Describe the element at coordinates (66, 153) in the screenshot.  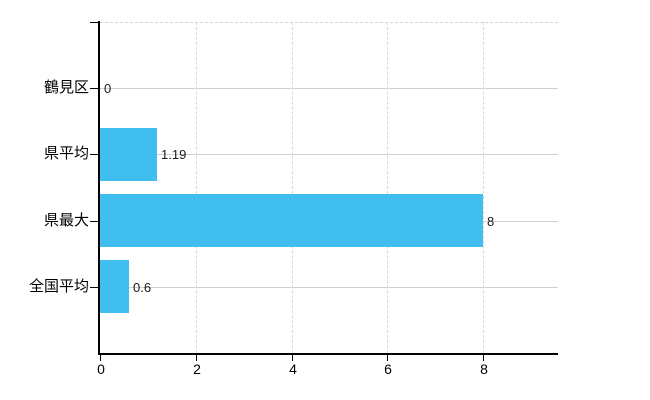
I see `category-label: 県平均` at that location.